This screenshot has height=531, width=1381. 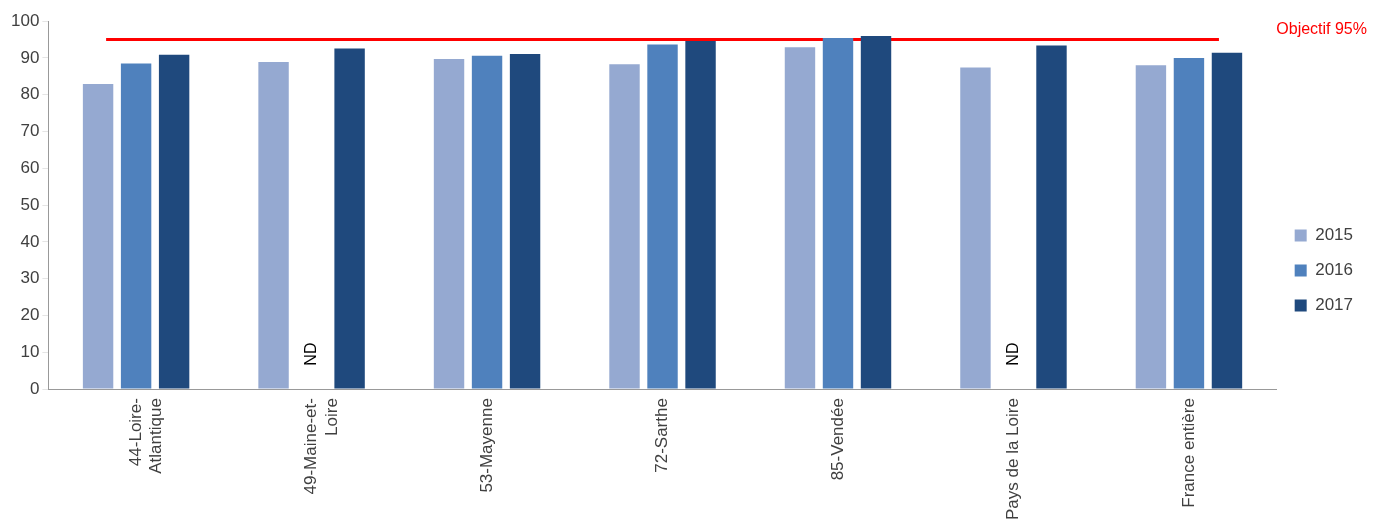 What do you see at coordinates (1013, 459) in the screenshot?
I see `x-tick-label: Pays de la Loire` at bounding box center [1013, 459].